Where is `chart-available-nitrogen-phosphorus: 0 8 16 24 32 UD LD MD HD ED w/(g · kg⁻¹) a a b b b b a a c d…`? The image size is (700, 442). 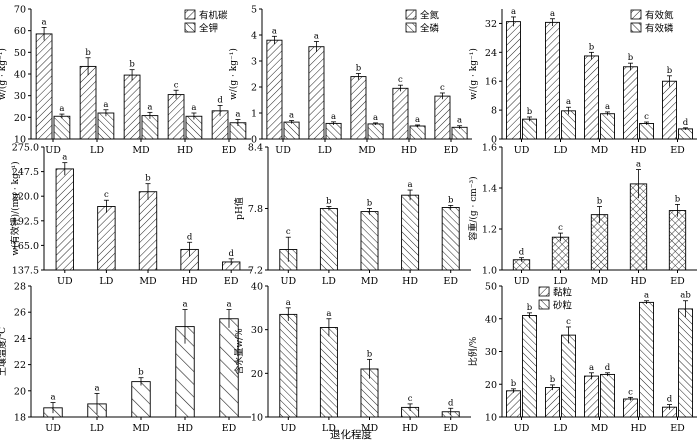 chart-available-nitrogen-phosphorus: 0 8 16 24 32 UD LD MD HD ED w/(g · kg⁻¹) a a b b b b a a c d… is located at coordinates (582, 81).